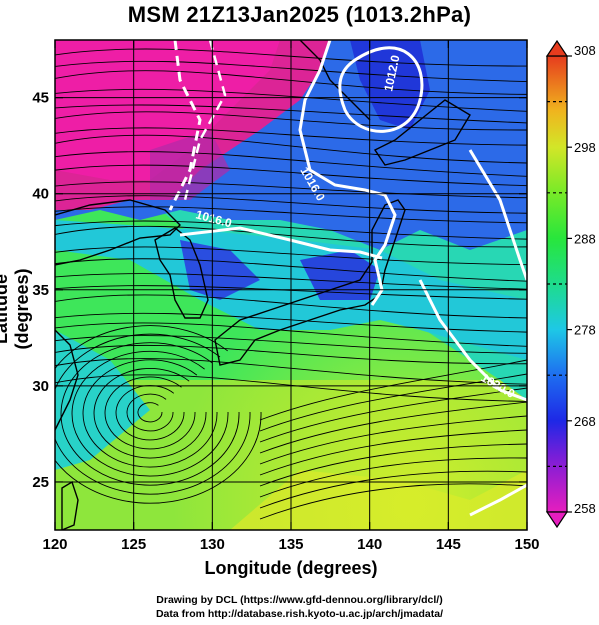  I want to click on ytick-label-45: 45, so click(40, 98).